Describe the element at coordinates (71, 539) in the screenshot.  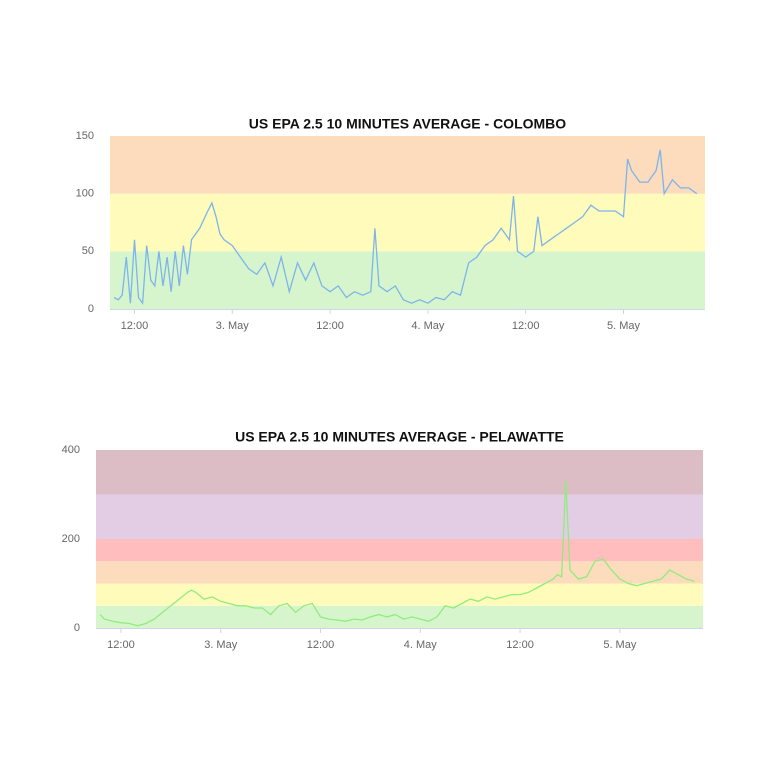
I see `y-tick-label: 200` at that location.